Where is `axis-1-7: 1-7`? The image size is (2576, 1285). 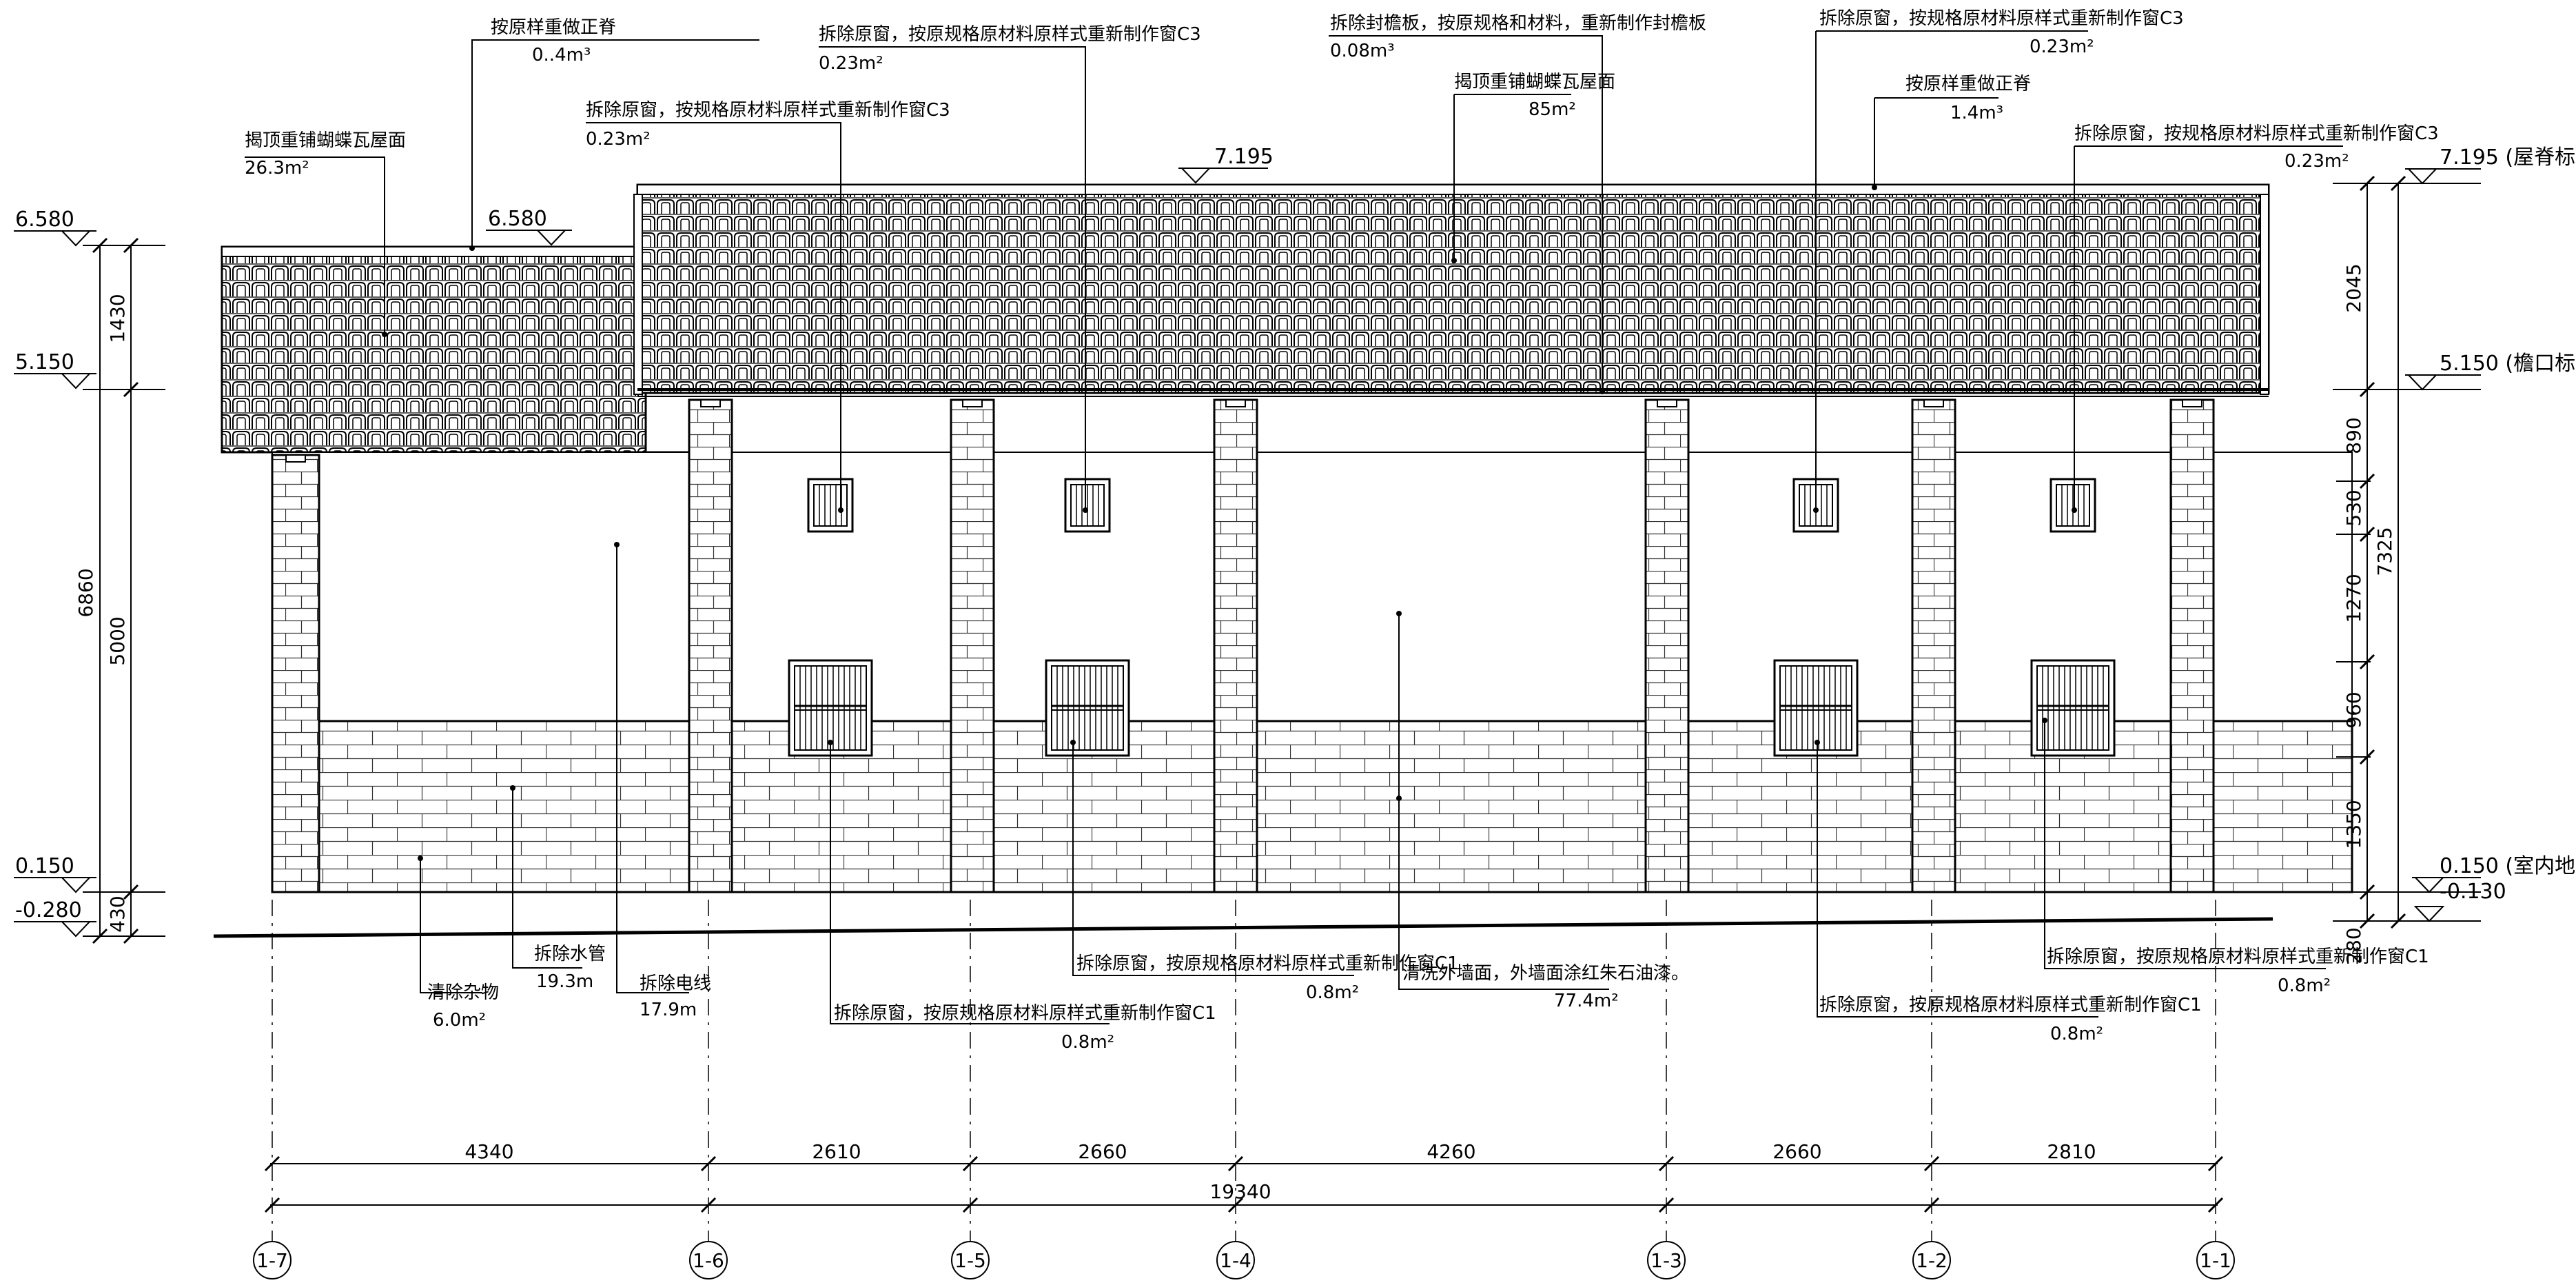
axis-1-7: 1-7 is located at coordinates (272, 1089).